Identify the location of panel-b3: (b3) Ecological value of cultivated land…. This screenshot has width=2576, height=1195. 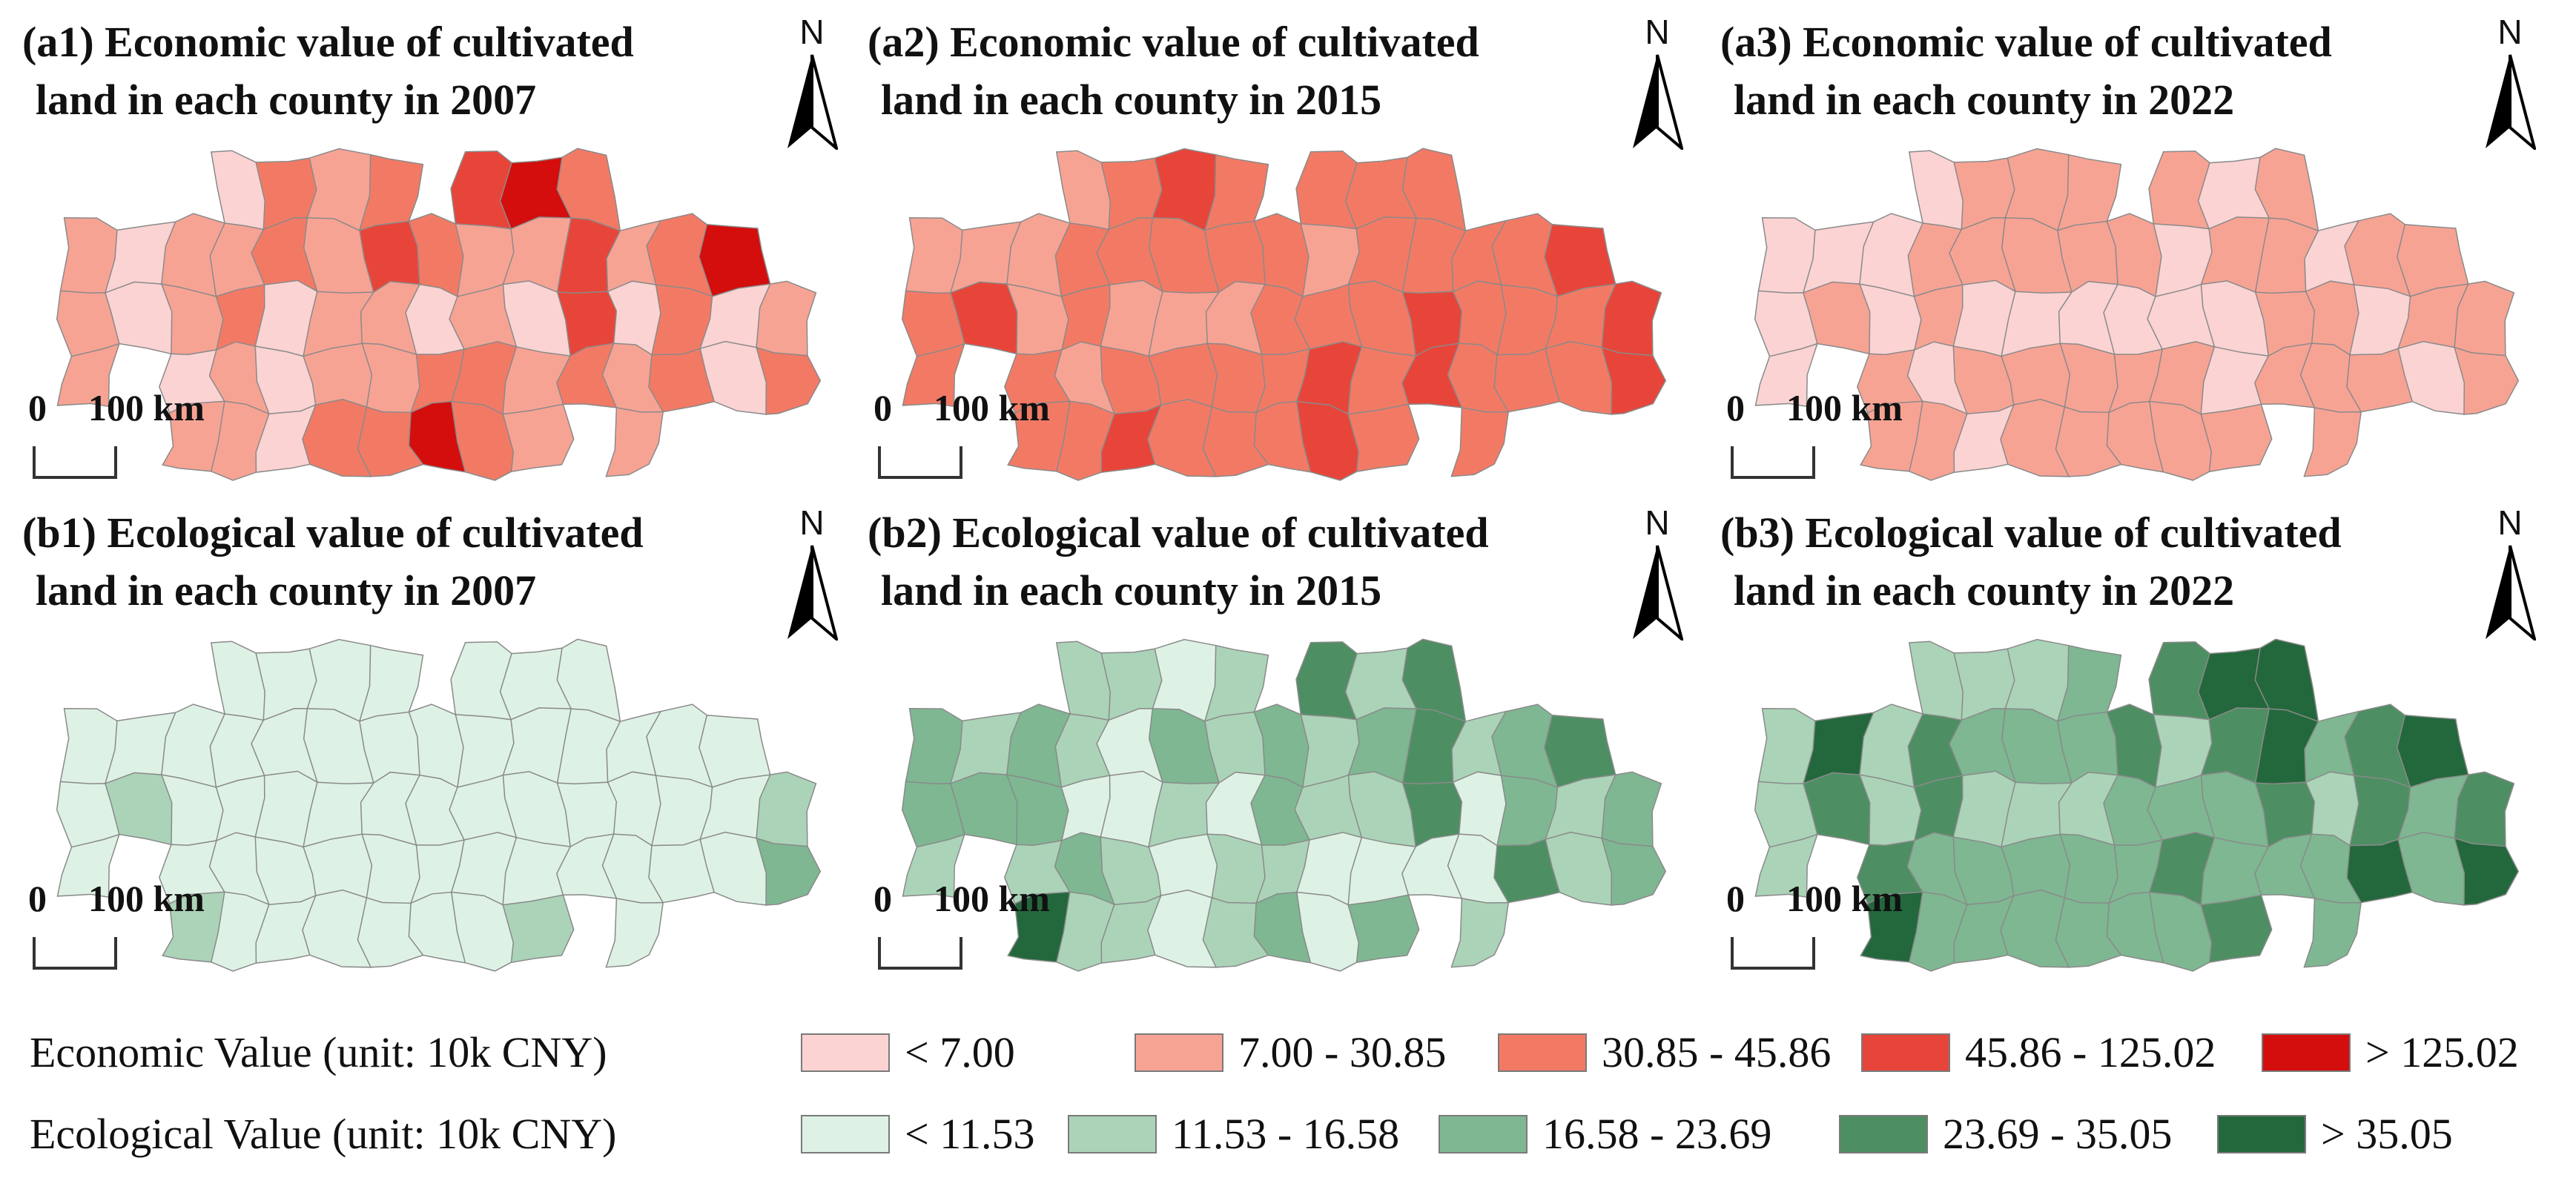
(2135, 745).